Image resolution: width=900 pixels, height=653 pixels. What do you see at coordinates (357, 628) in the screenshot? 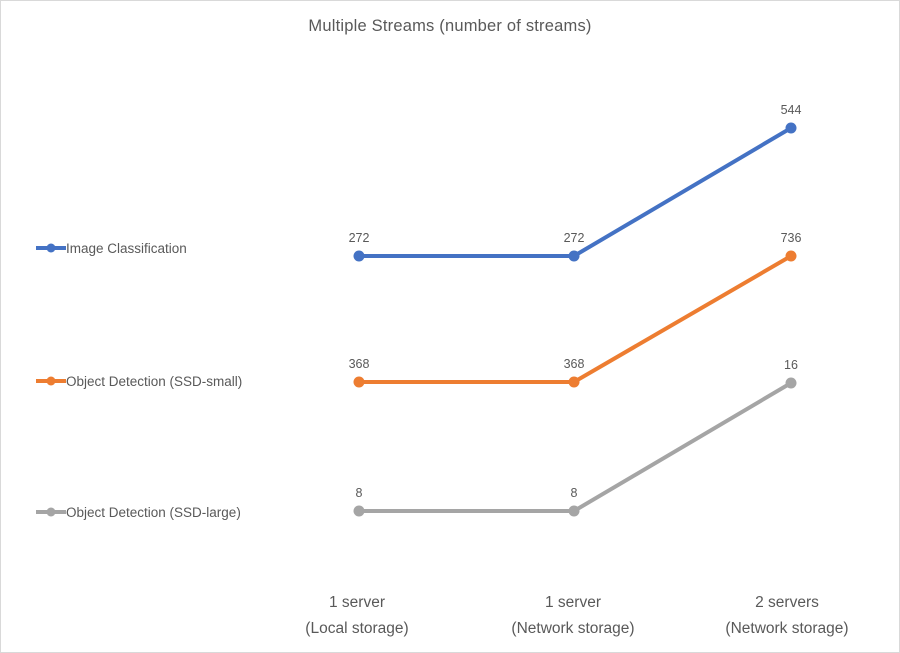
I see `x-axis-label-line2: (Local storage)` at bounding box center [357, 628].